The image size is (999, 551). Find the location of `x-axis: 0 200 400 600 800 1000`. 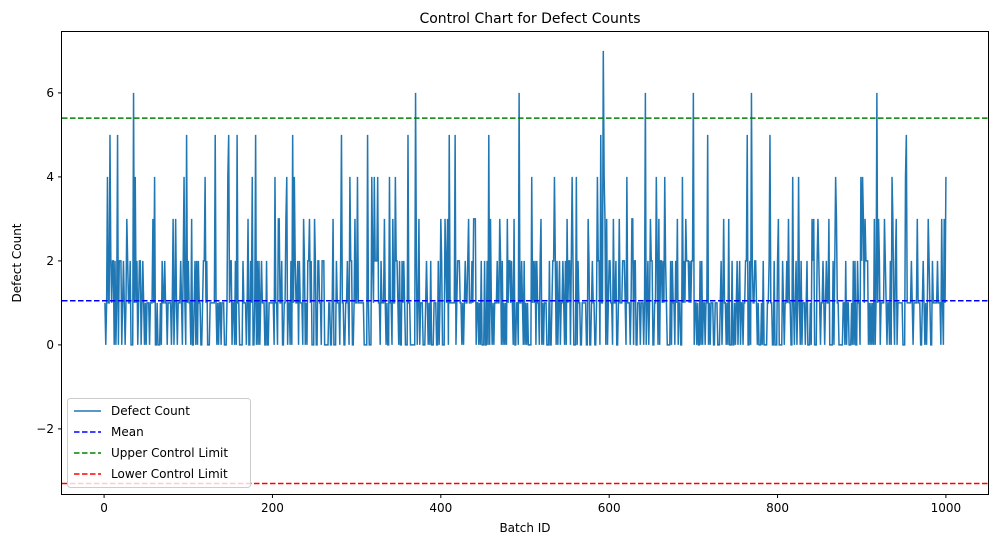

x-axis: 0 200 400 600 800 1000 is located at coordinates (530, 504).